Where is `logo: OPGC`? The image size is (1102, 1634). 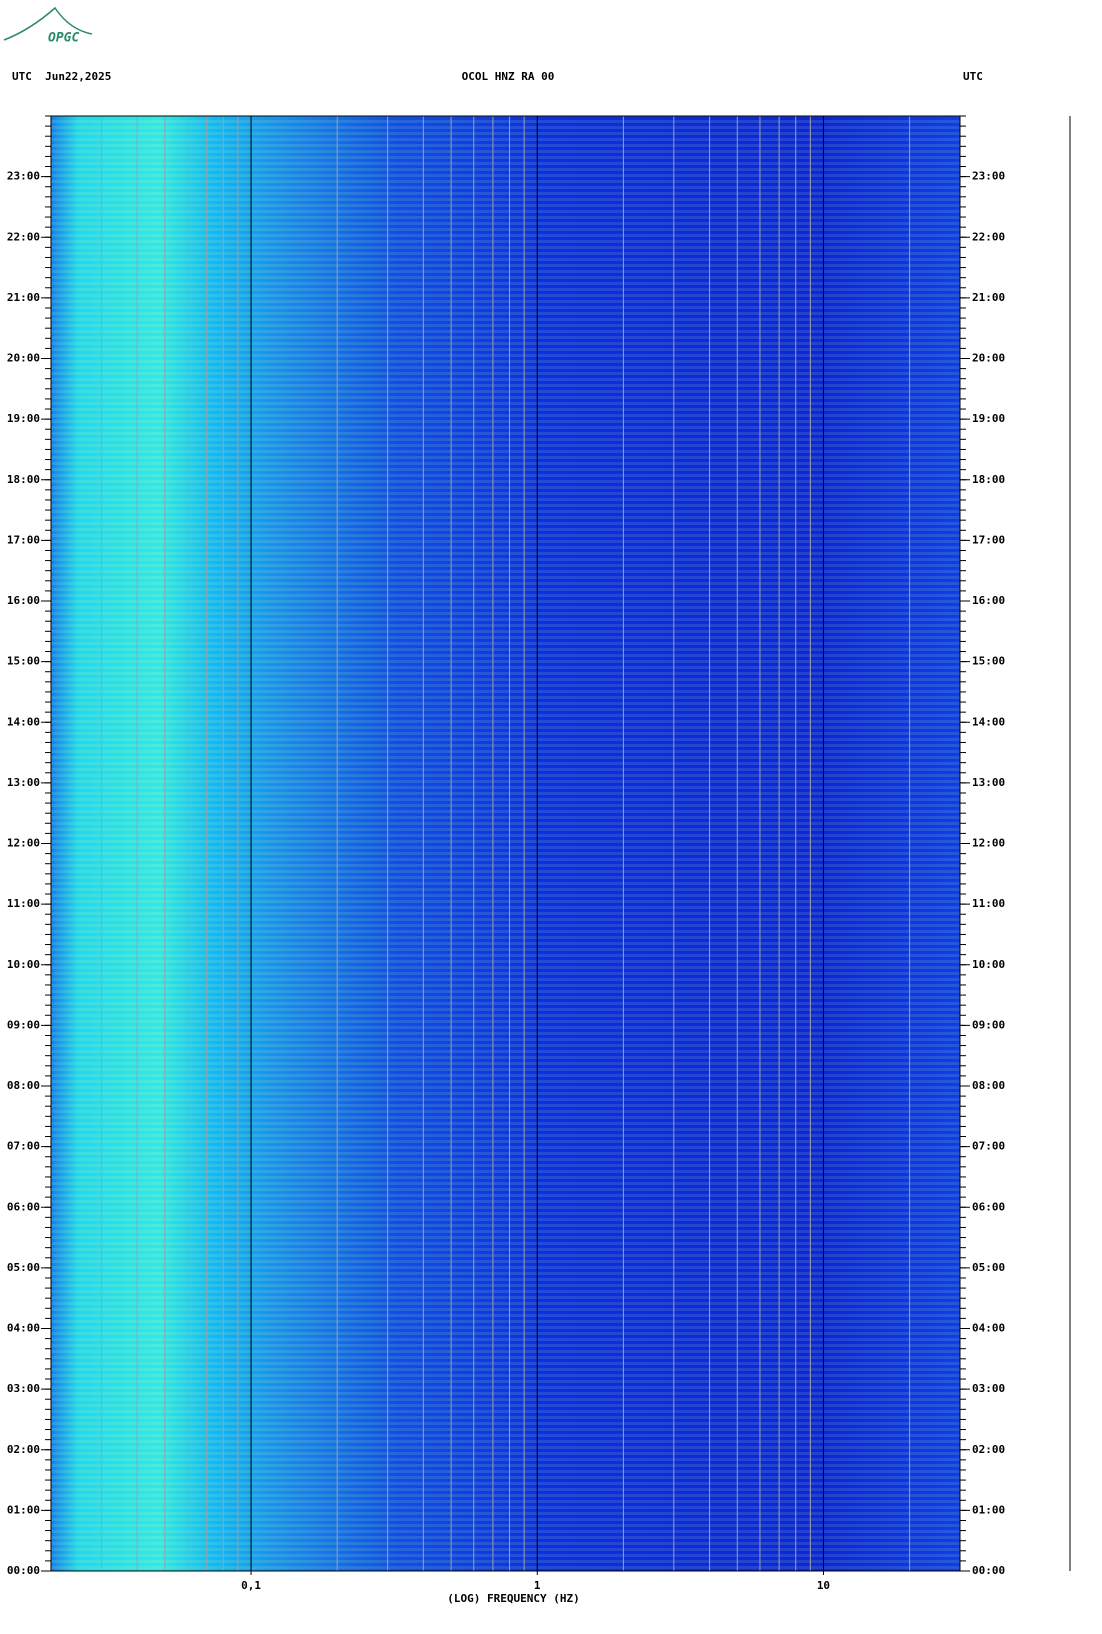
logo: OPGC is located at coordinates (63, 38).